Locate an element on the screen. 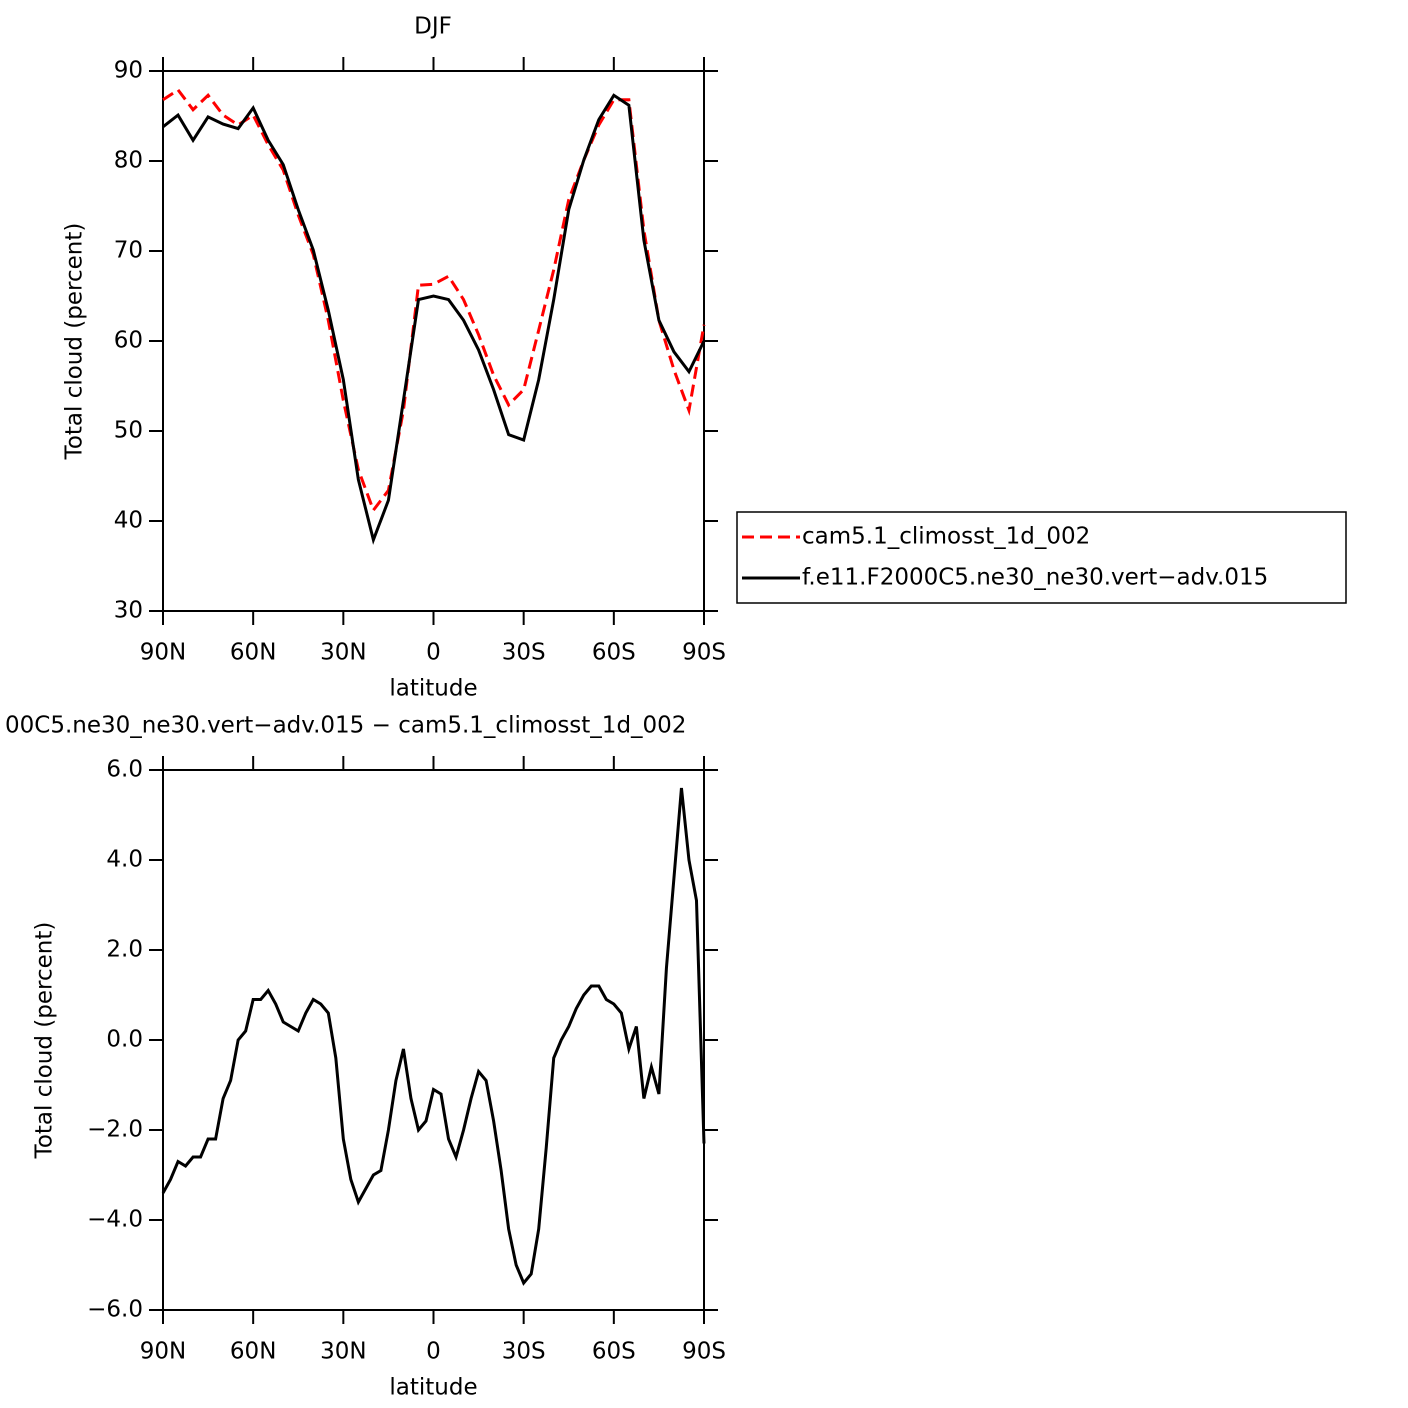  y-tick-label: −2.0 is located at coordinates (115, 1130).